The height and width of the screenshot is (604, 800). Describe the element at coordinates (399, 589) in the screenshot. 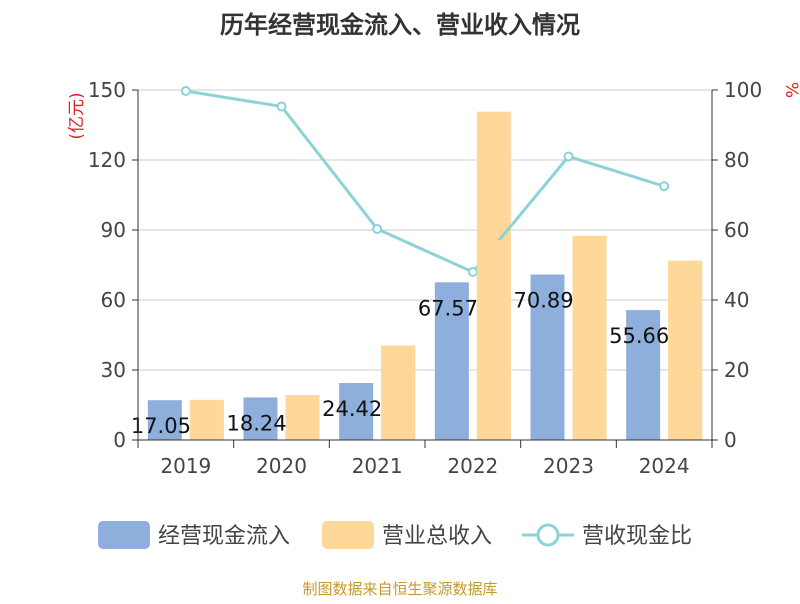

I see `source-note: 制图数据来自恒生聚源数据库` at that location.